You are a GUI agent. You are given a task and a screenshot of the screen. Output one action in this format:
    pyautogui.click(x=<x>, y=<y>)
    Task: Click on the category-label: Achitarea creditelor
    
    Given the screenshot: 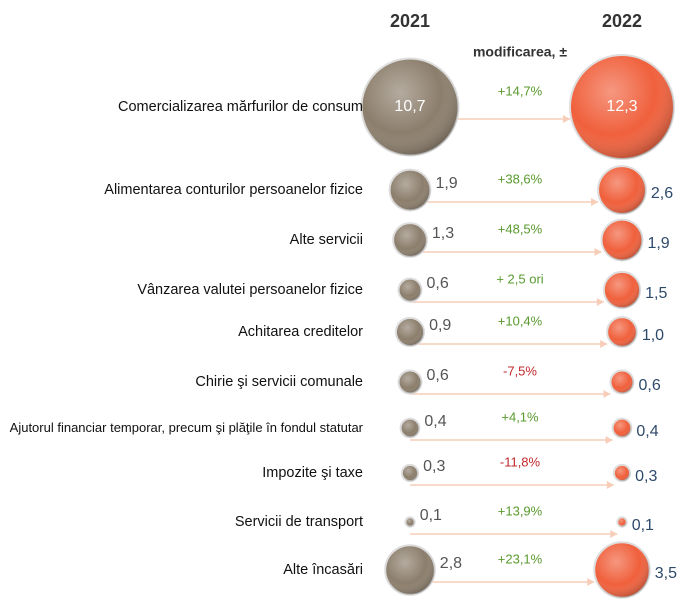 What is the action you would take?
    pyautogui.click(x=300, y=332)
    